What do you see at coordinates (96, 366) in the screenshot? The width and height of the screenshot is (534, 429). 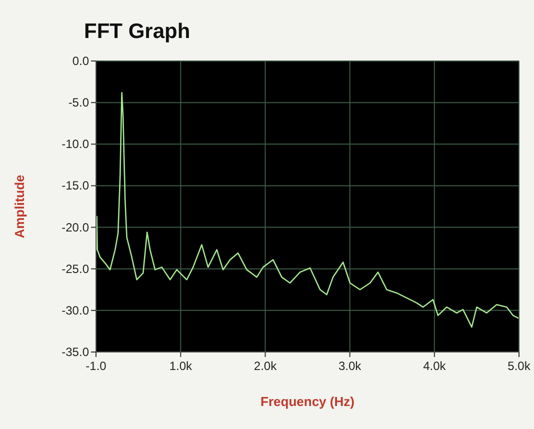 I see `x-tick-label: -1.0` at bounding box center [96, 366].